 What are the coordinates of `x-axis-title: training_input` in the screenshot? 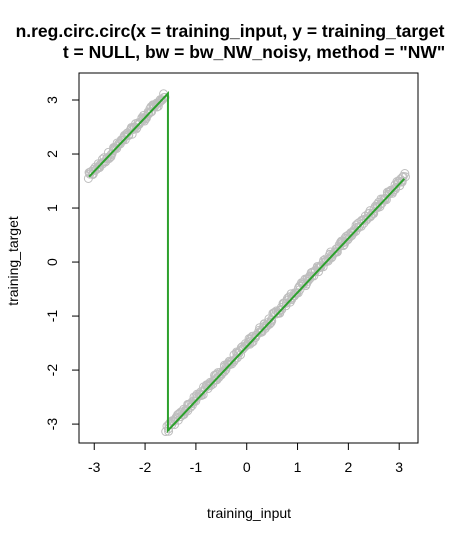 It's located at (249, 513).